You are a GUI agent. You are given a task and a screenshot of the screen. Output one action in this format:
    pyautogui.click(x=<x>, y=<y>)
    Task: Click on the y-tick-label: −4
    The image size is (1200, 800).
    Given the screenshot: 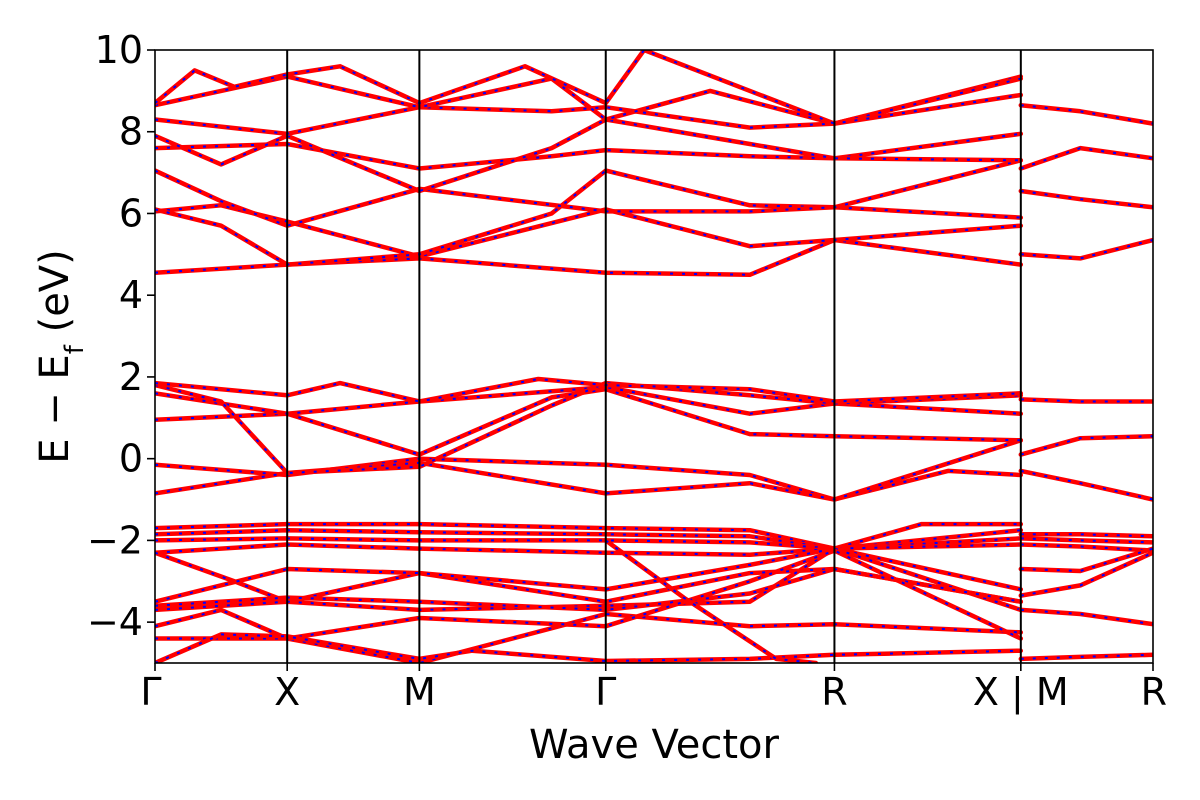 What is the action you would take?
    pyautogui.click(x=115, y=622)
    